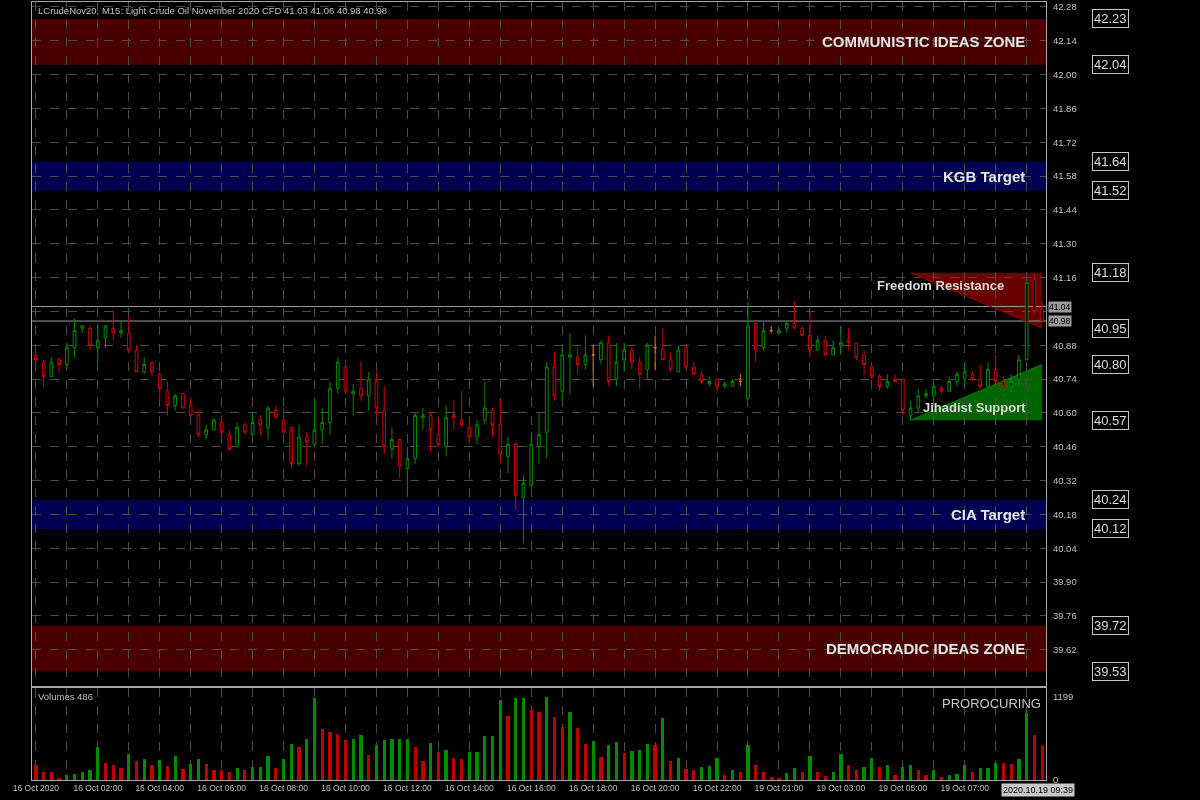 Image resolution: width=1200 pixels, height=800 pixels. What do you see at coordinates (593, 788) in the screenshot?
I see `x-tick-label: 16 Oct 18:00` at bounding box center [593, 788].